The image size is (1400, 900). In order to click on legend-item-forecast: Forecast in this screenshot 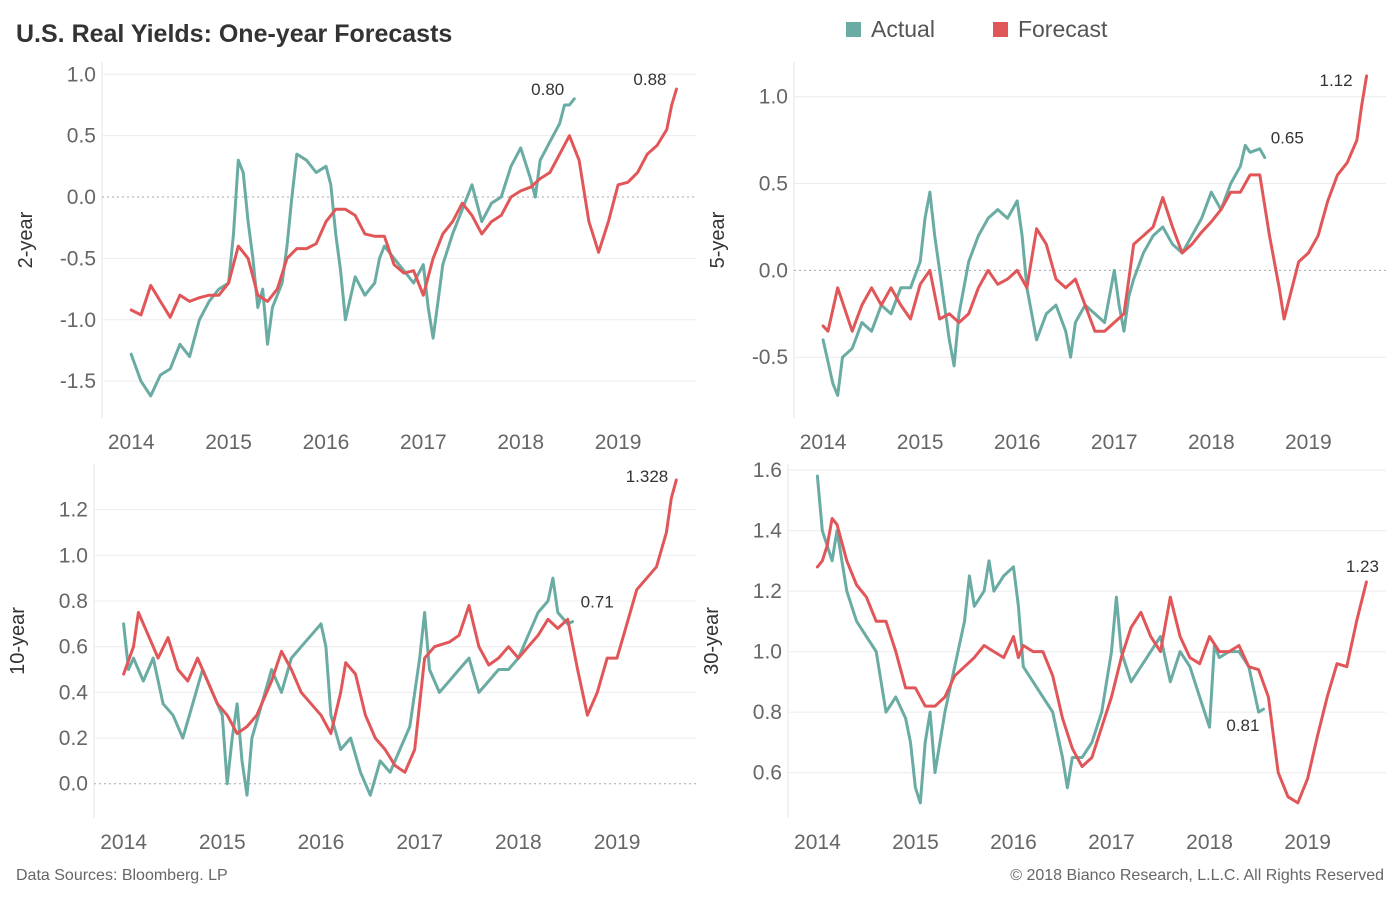, I will do `click(1050, 29)`.